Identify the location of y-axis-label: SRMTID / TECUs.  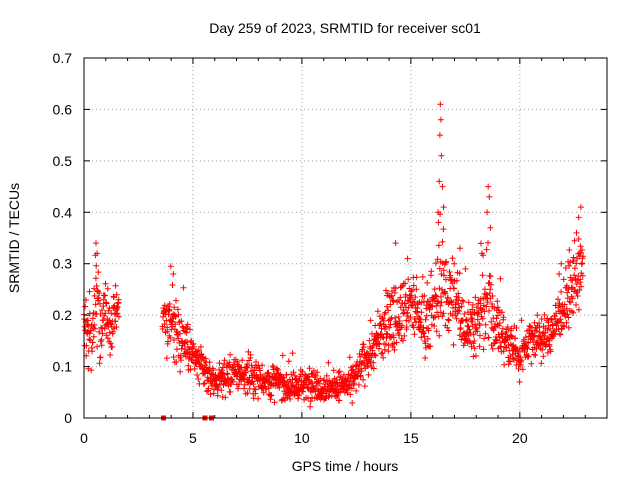
(14, 238).